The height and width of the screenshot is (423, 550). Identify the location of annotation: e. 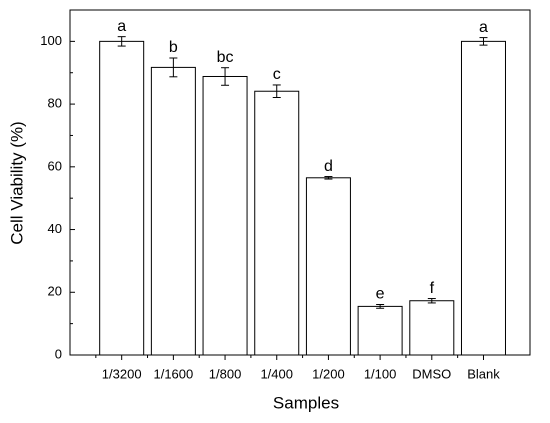
(380, 294).